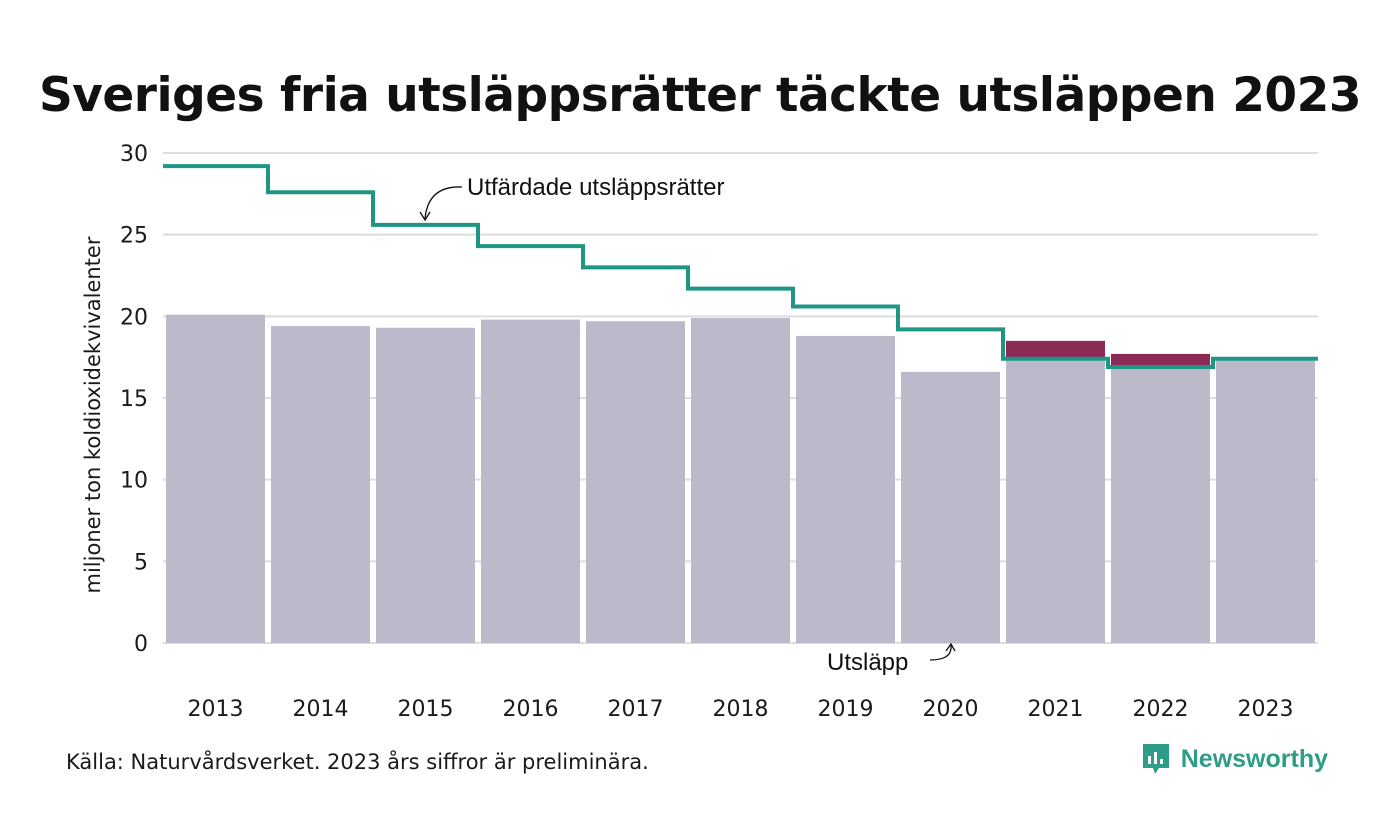  I want to click on x-tick-label: 2015, so click(426, 709).